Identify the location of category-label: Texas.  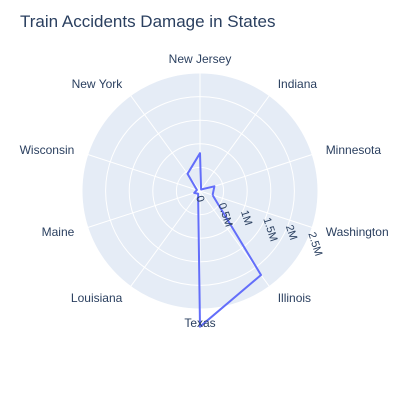
(199, 323).